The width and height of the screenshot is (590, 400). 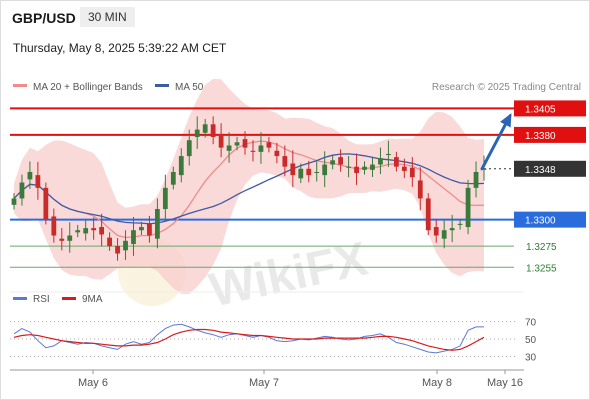 I want to click on time-tick-label-3: May 16, so click(x=505, y=383).